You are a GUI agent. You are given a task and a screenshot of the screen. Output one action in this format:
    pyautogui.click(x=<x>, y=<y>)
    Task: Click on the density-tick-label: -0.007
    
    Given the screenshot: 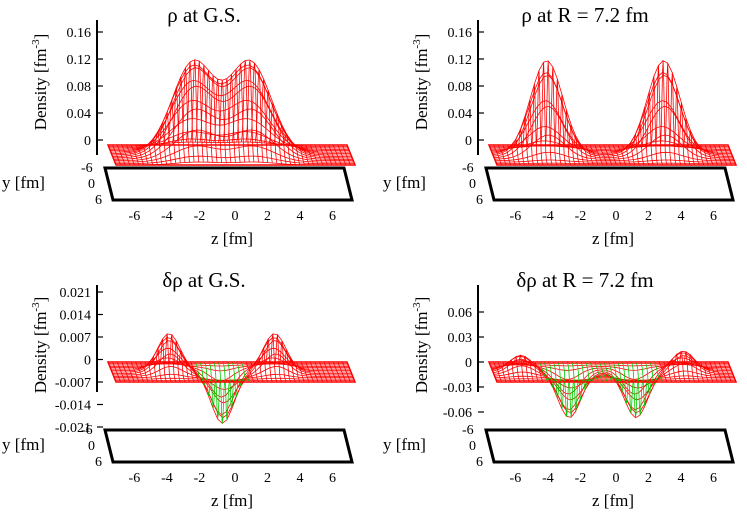 What is the action you would take?
    pyautogui.click(x=73, y=383)
    